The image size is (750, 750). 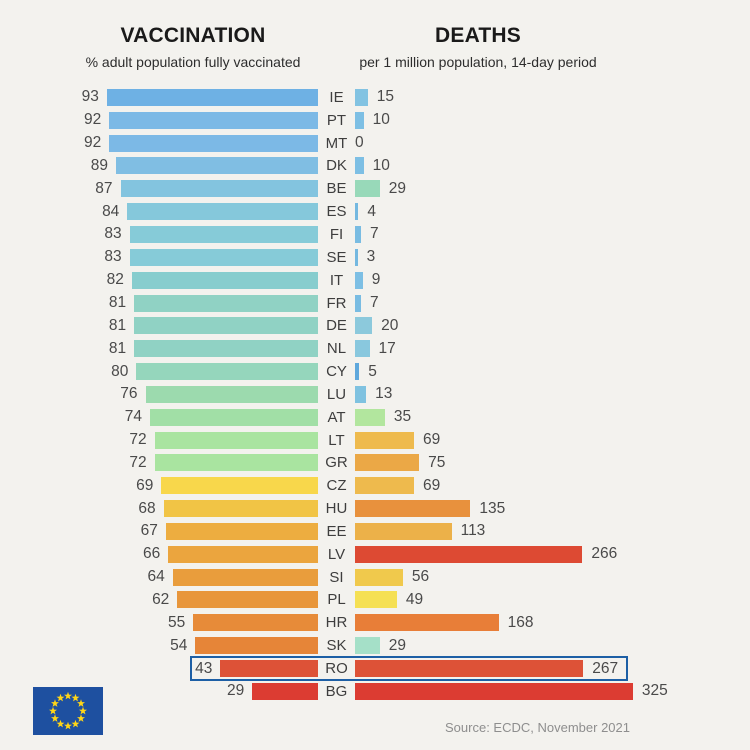 I want to click on deaths-value: 35, so click(x=402, y=417).